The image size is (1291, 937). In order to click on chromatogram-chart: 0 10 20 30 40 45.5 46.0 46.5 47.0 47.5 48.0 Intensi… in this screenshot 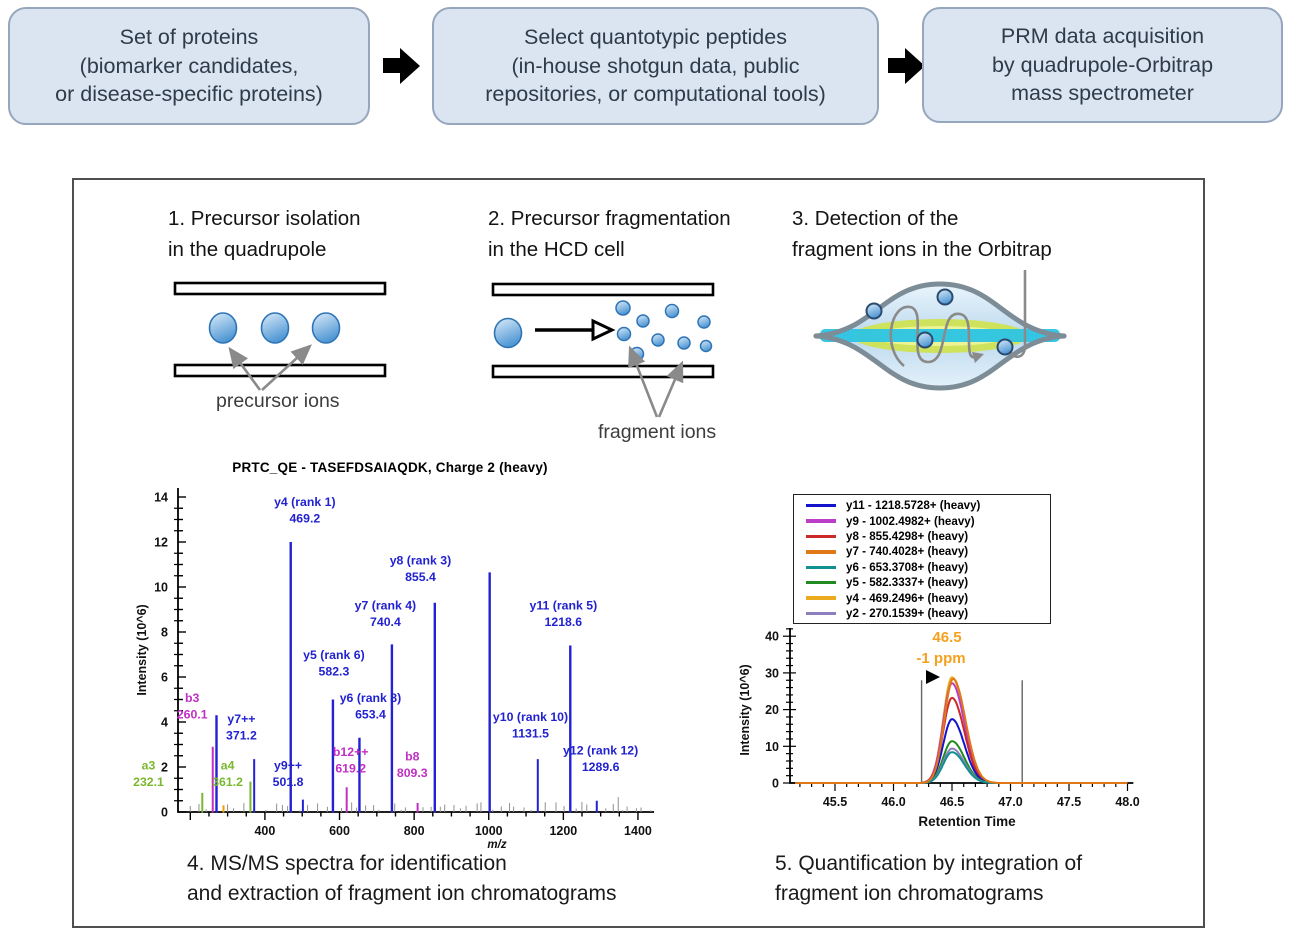, I will do `click(939, 728)`.